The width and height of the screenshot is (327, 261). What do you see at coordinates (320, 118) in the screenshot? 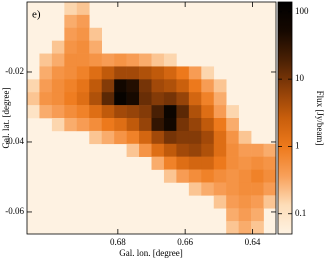
I see `colorbar-label: Flux [Jy/beam]` at bounding box center [320, 118].